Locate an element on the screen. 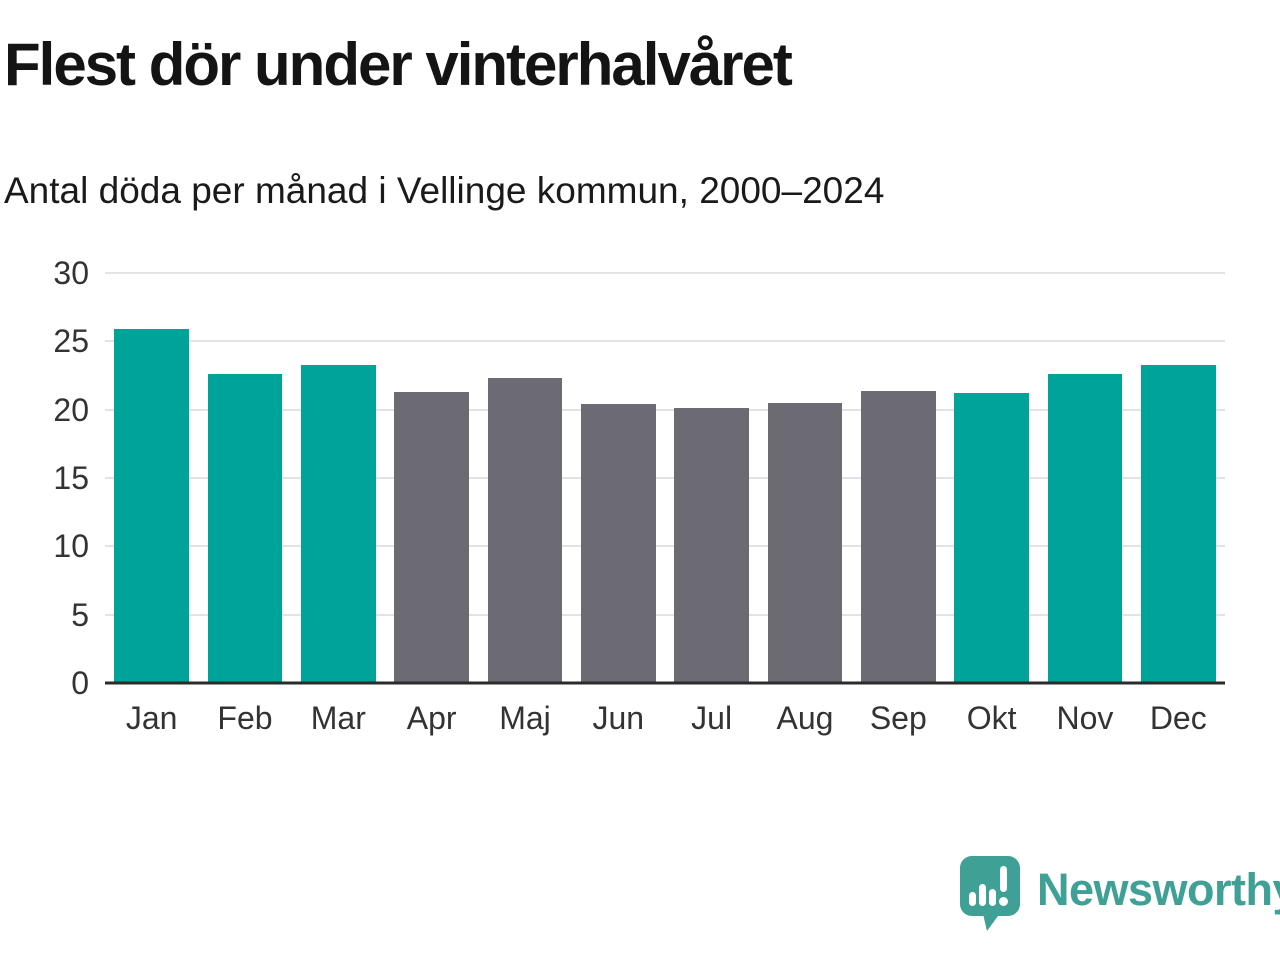 This screenshot has height=960, width=1280. x-tick-label: Jun is located at coordinates (618, 718).